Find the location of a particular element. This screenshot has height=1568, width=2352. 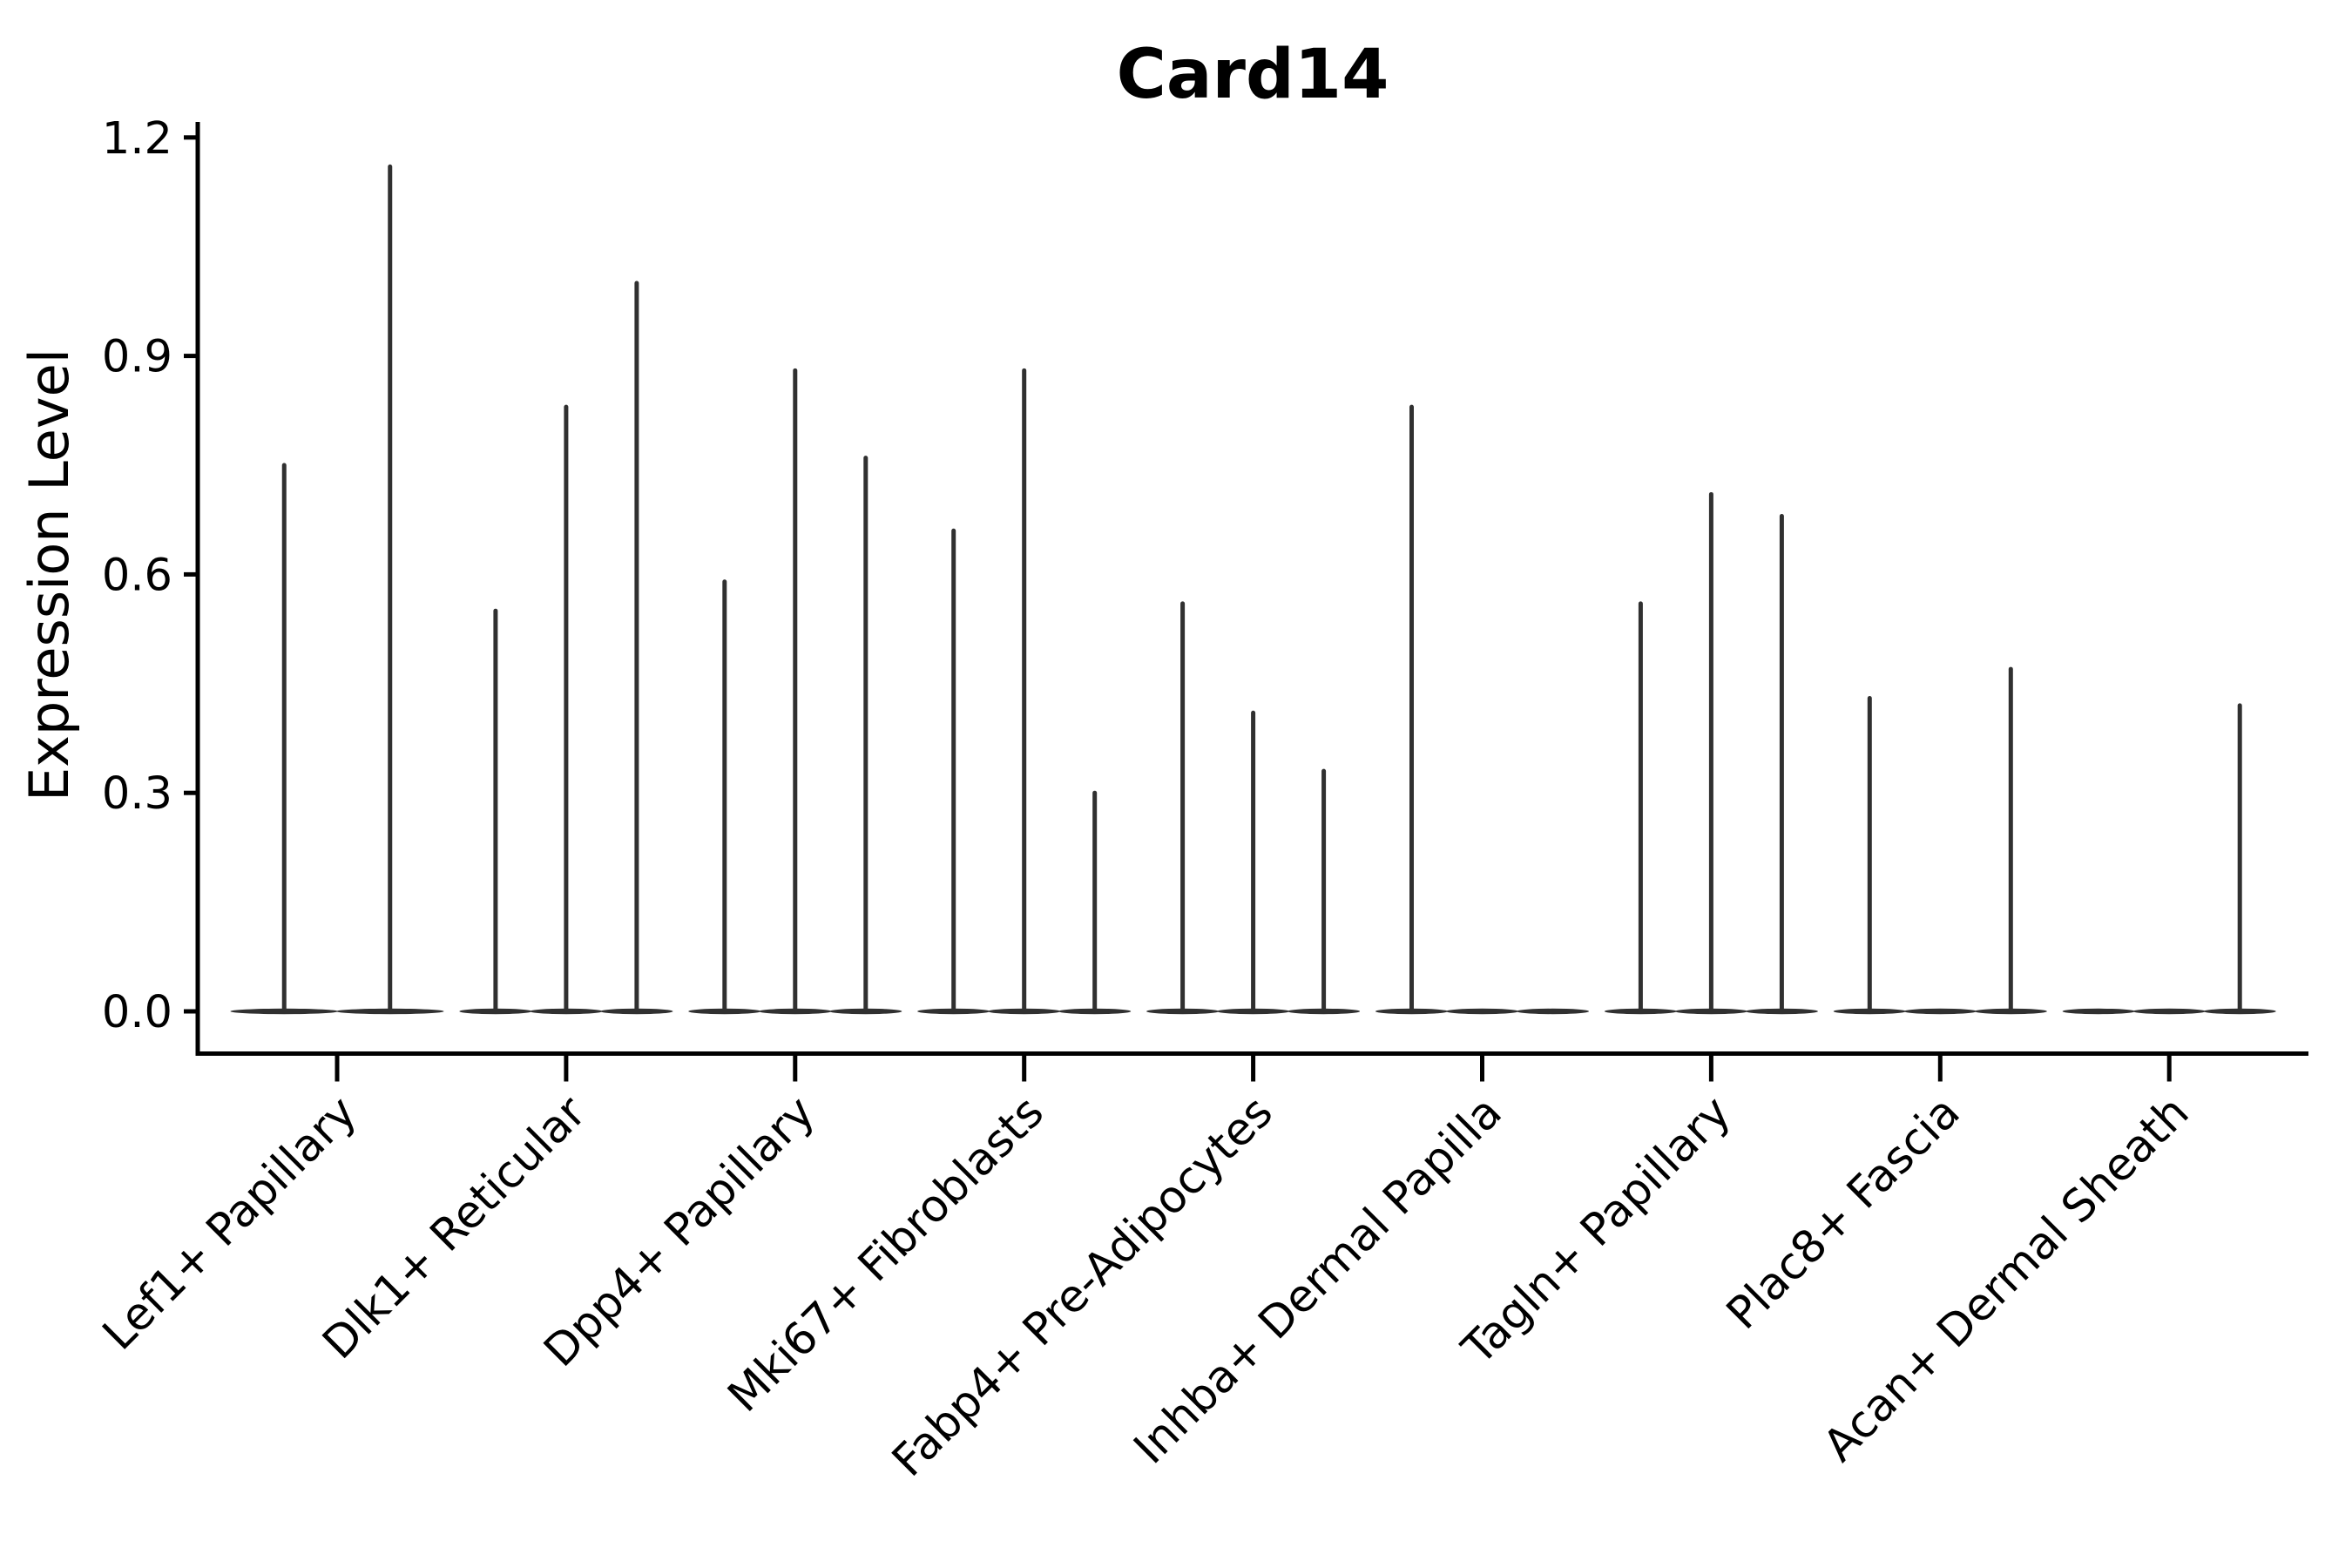

y-tick-label: 0.9 is located at coordinates (137, 357).